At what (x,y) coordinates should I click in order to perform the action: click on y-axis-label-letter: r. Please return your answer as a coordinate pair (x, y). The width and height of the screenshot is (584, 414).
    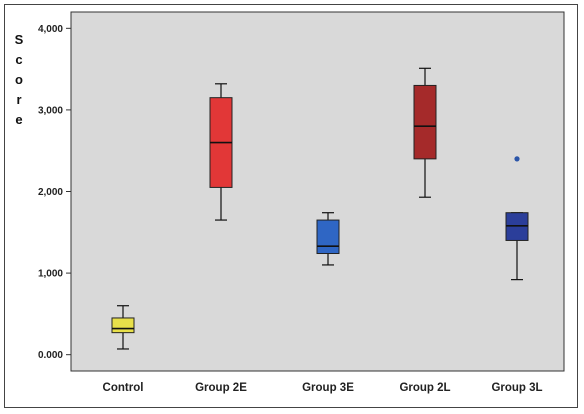
    Looking at the image, I should click on (18, 99).